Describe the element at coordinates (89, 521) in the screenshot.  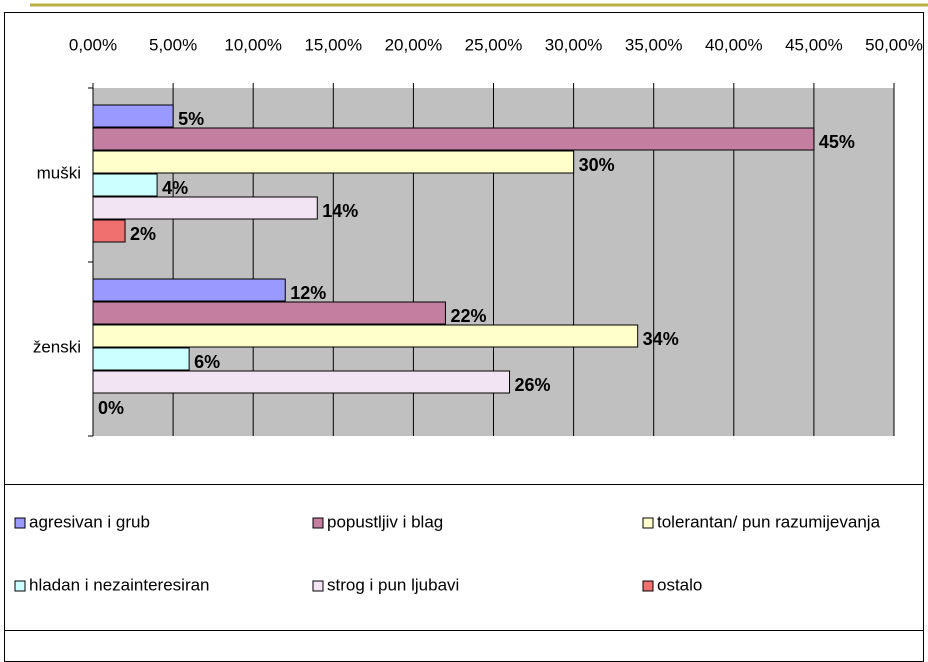
I see `legend-label: agresivan i grub` at that location.